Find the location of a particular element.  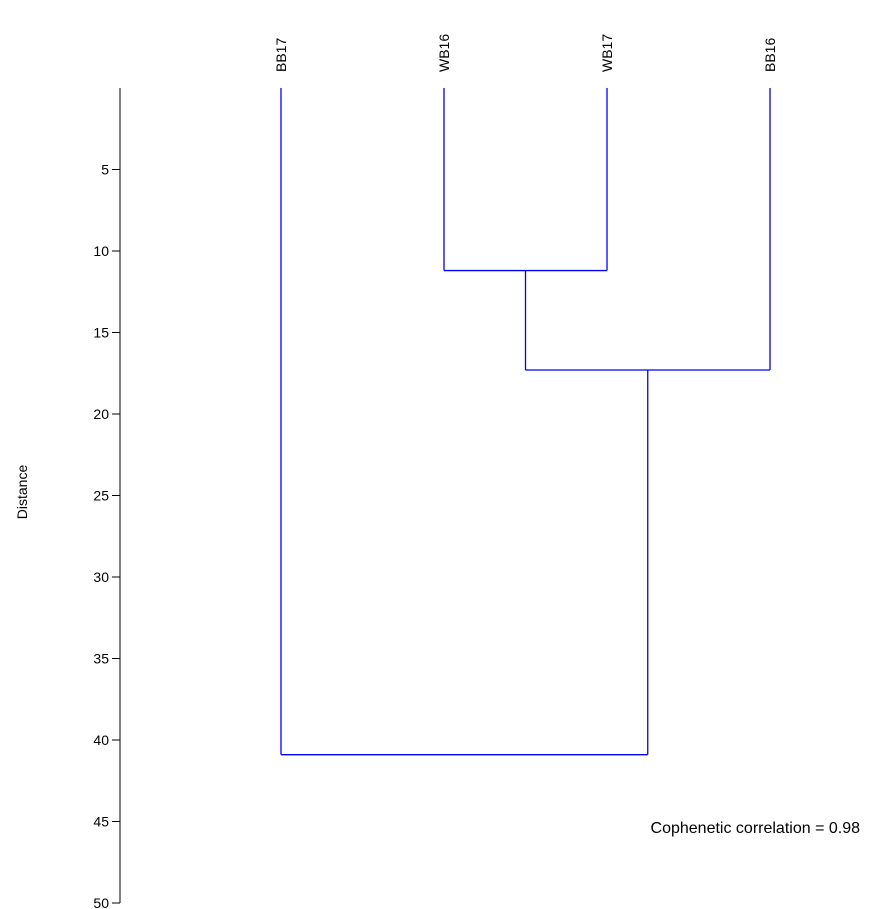

leaf-label: WB17 is located at coordinates (607, 53).